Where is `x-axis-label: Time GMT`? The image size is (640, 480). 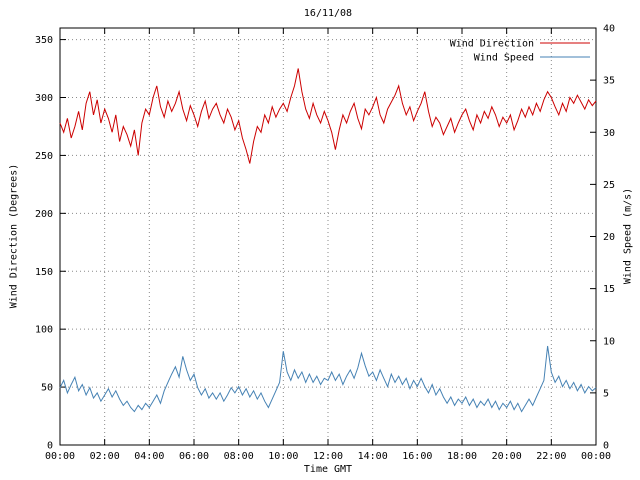 x-axis-label: Time GMT is located at coordinates (328, 469).